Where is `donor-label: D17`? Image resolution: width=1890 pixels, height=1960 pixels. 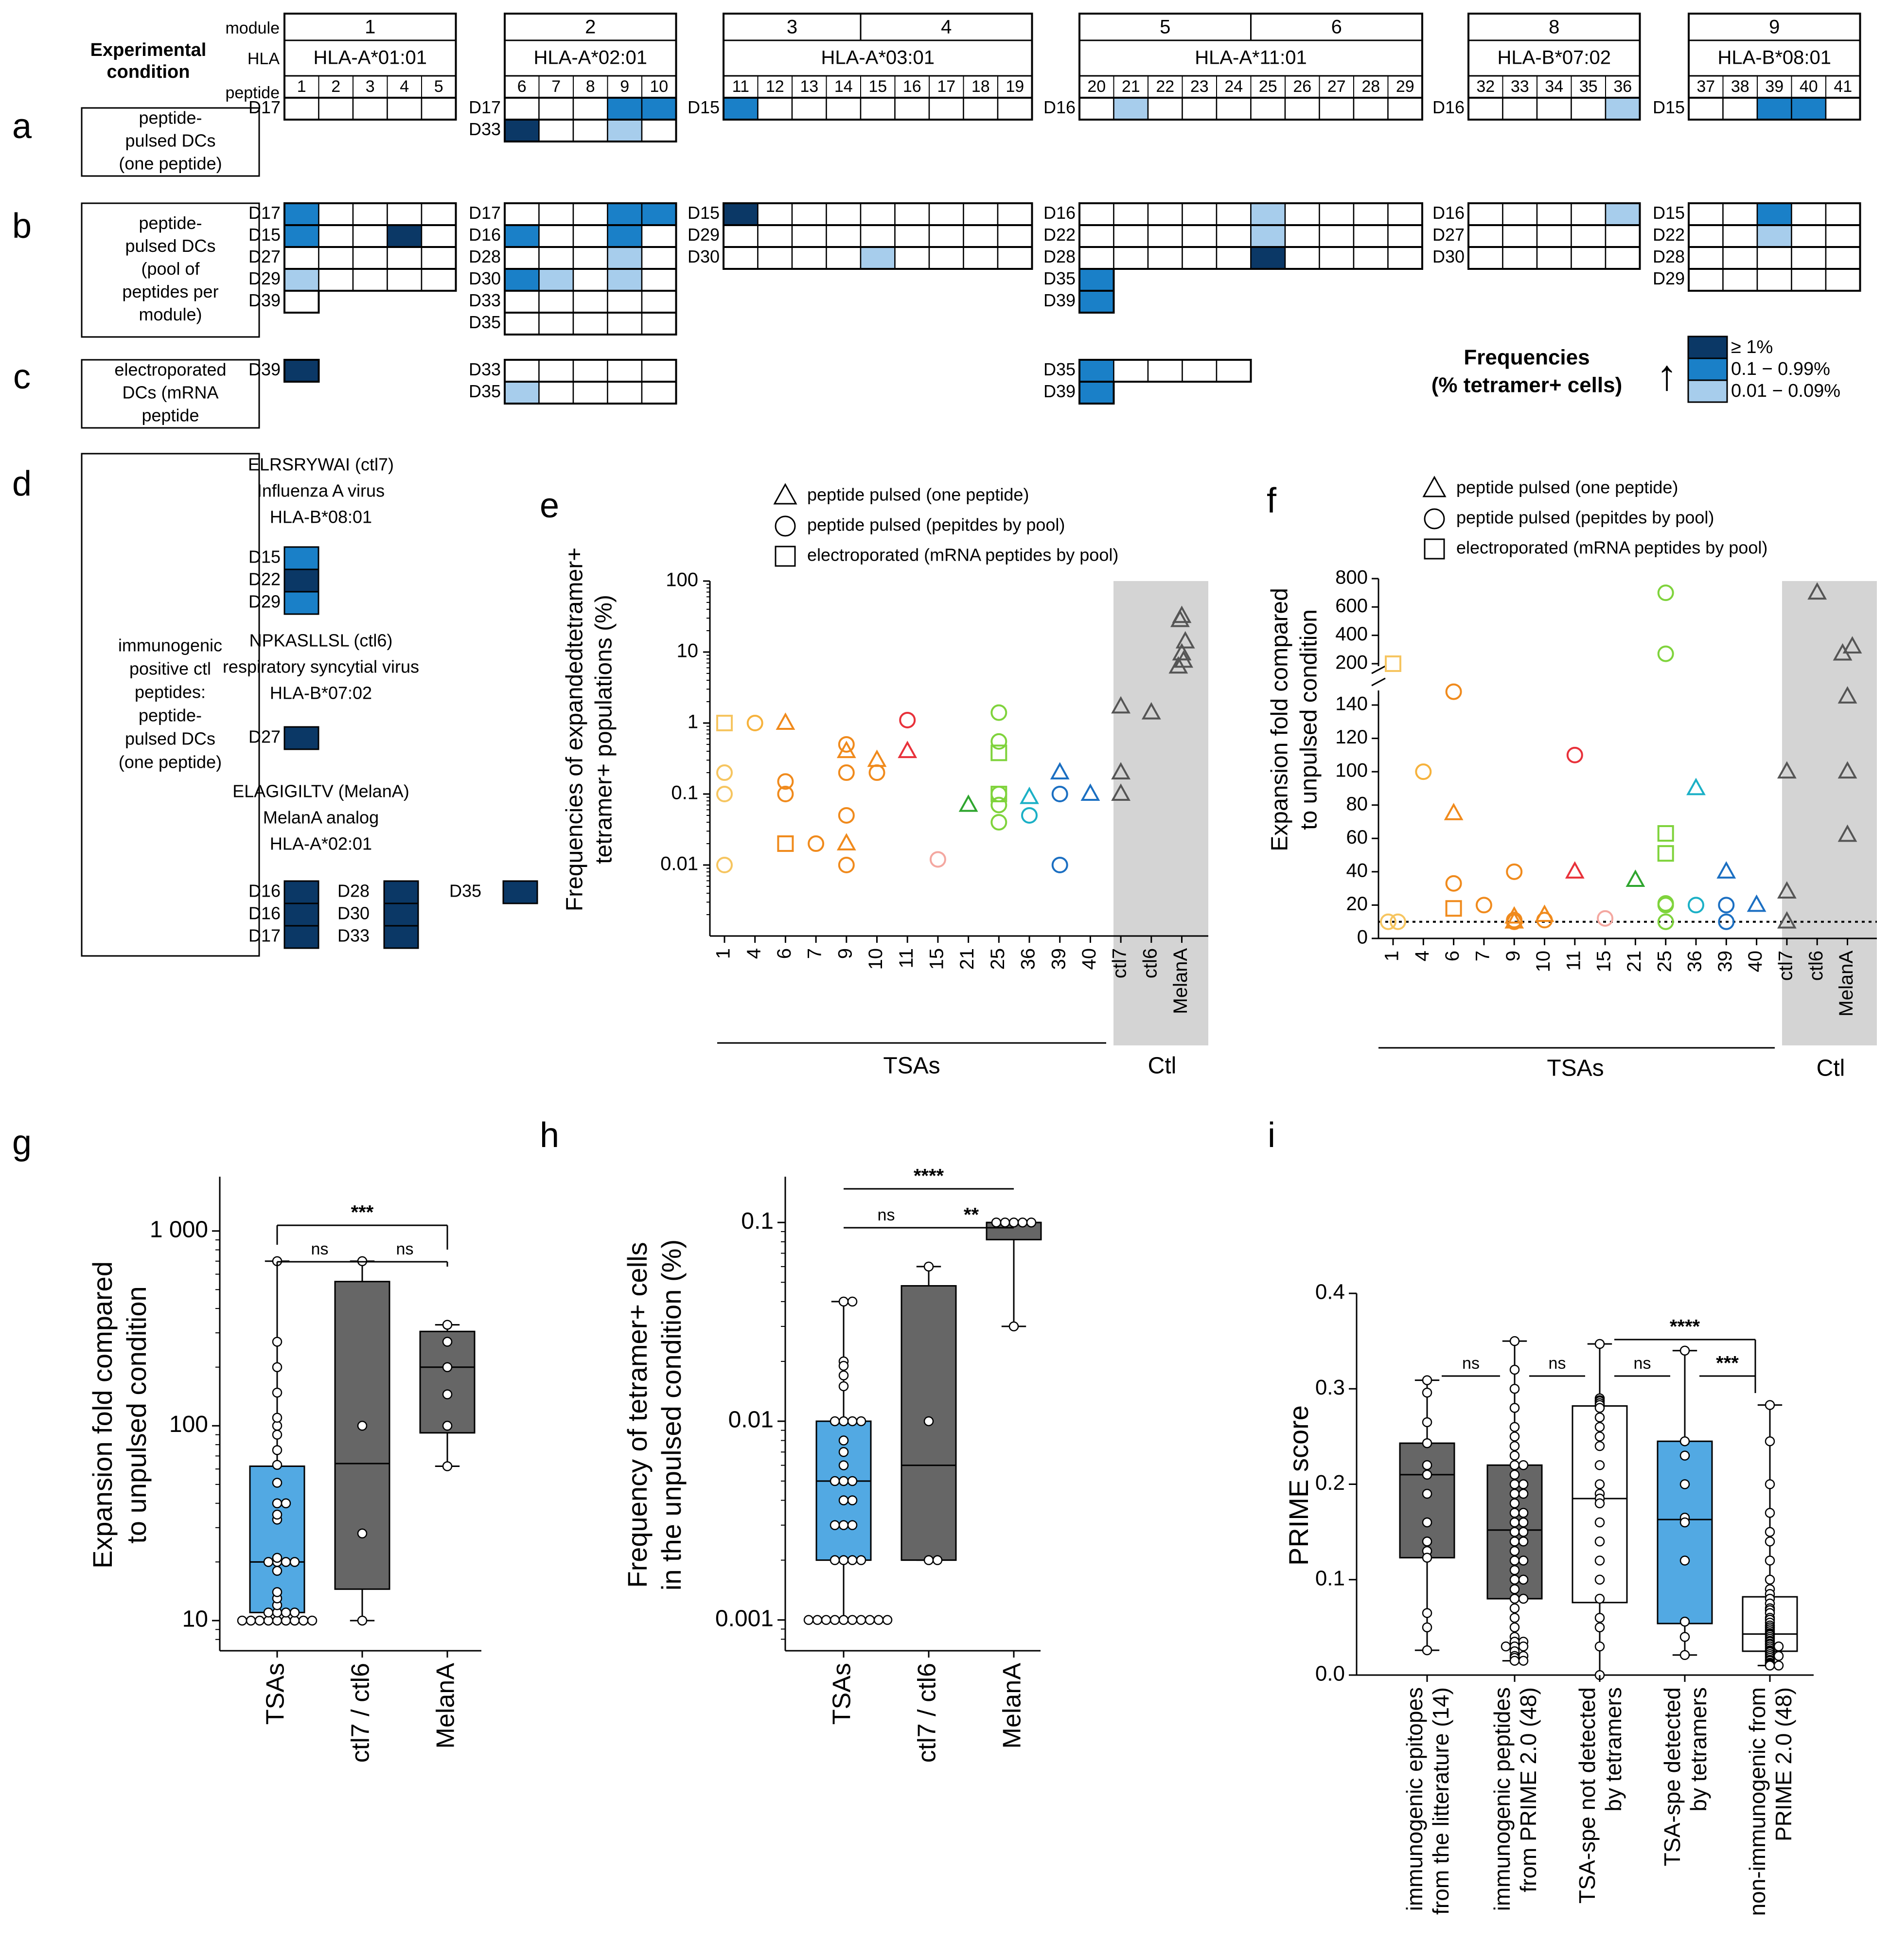 donor-label: D17 is located at coordinates (265, 107).